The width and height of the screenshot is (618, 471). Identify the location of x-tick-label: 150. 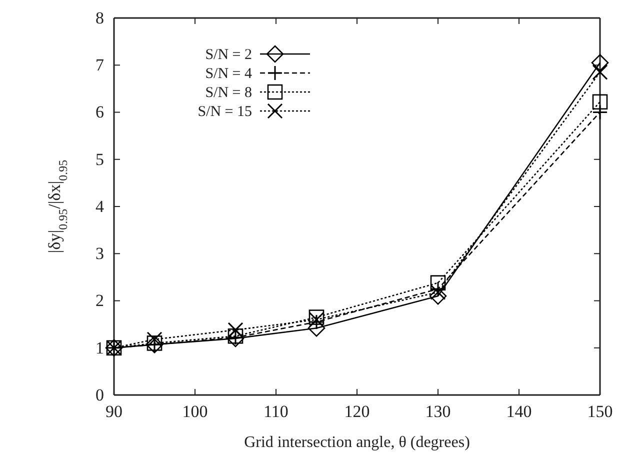
(600, 412).